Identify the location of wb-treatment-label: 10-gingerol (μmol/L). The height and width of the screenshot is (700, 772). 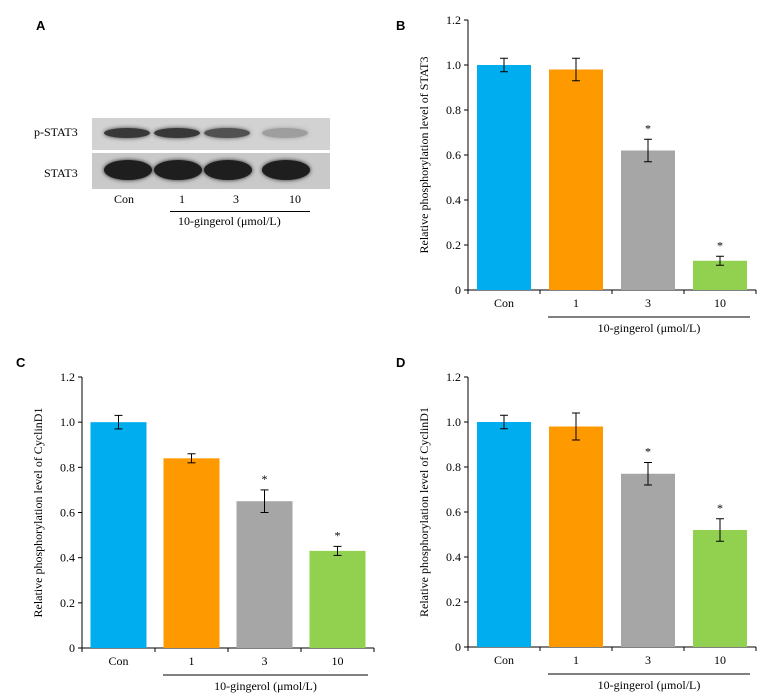
(229, 221).